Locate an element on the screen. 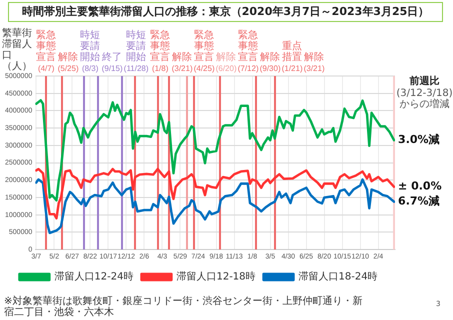 The height and width of the screenshot is (320, 453). ref-line-label: 重点措置(1/21) is located at coordinates (292, 57).